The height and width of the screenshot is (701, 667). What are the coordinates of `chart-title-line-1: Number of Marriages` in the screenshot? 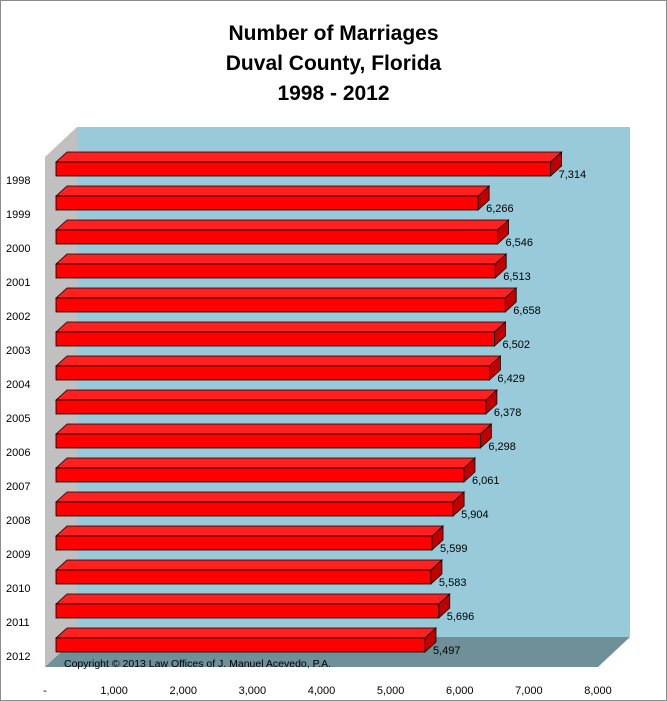 It's located at (333, 33).